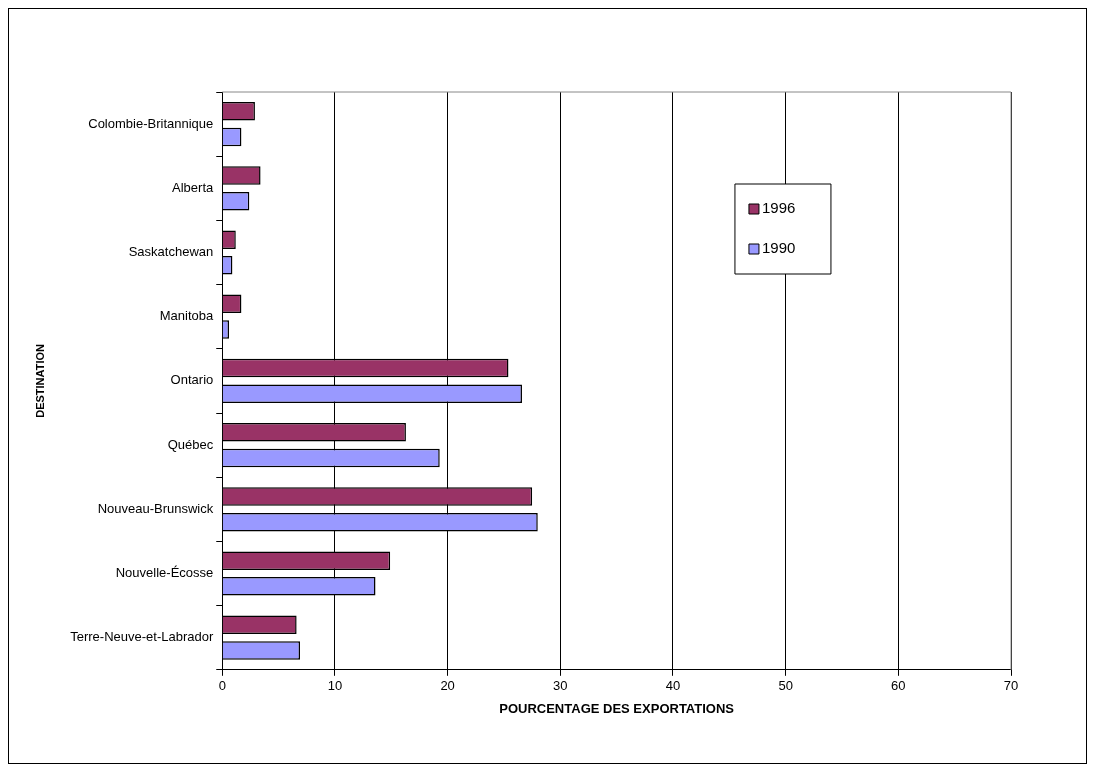 This screenshot has width=1099, height=776. Describe the element at coordinates (778, 248) in the screenshot. I see `legend-label: 1990` at that location.